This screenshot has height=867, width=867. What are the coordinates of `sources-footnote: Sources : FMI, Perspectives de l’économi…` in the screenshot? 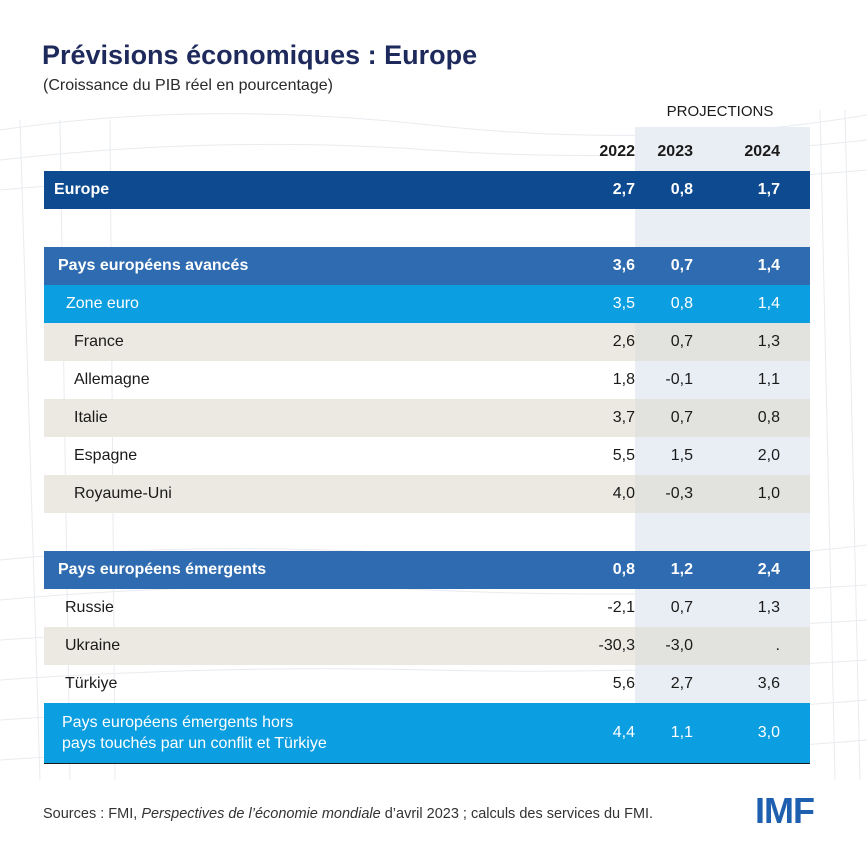 It's located at (348, 814).